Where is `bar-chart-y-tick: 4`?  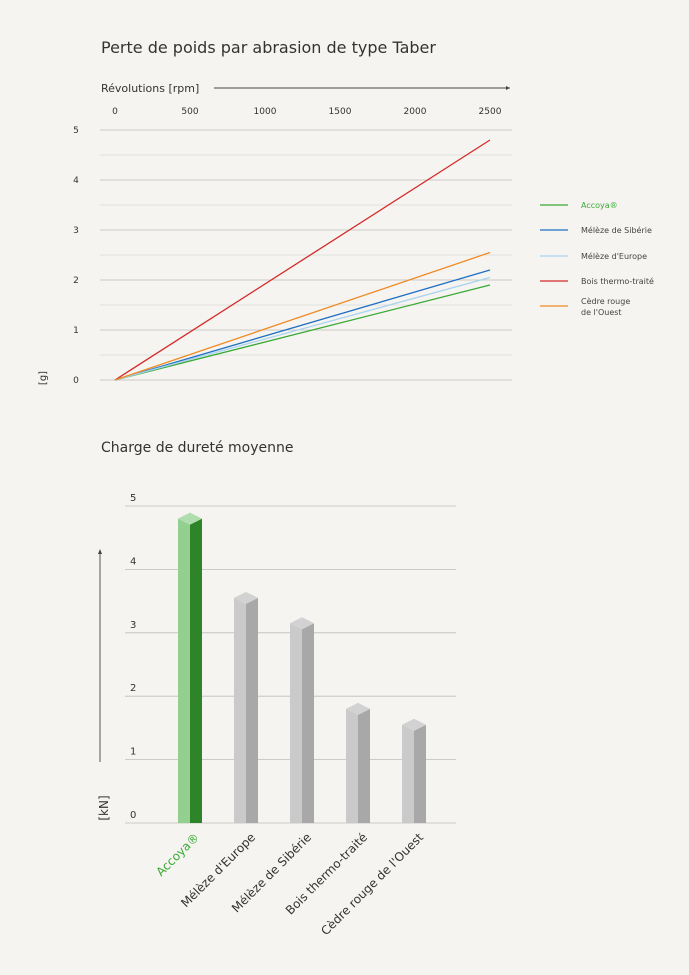
bar-chart-y-tick: 4 is located at coordinates (133, 561).